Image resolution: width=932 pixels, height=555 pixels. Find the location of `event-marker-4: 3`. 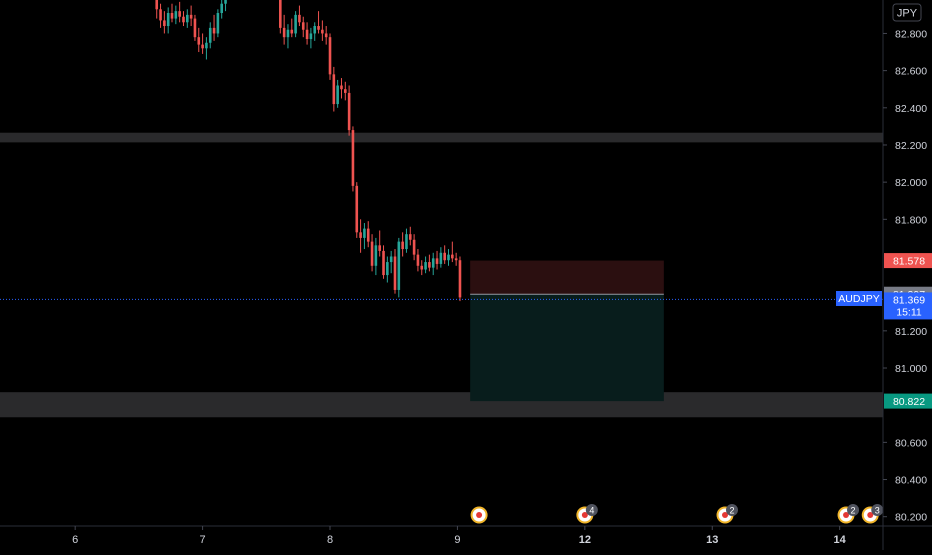

event-marker-4: 3 is located at coordinates (872, 514).